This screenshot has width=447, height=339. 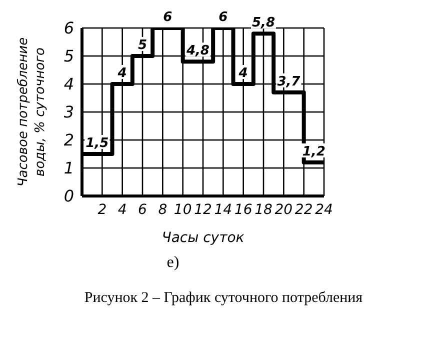 What do you see at coordinates (69, 168) in the screenshot?
I see `y-tick-label: 1` at bounding box center [69, 168].